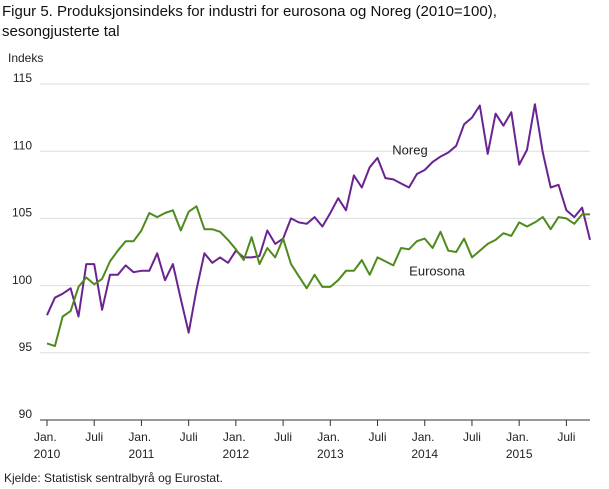 Image resolution: width=609 pixels, height=489 pixels. Describe the element at coordinates (22, 145) in the screenshot. I see `y-tick-label: 110` at that location.